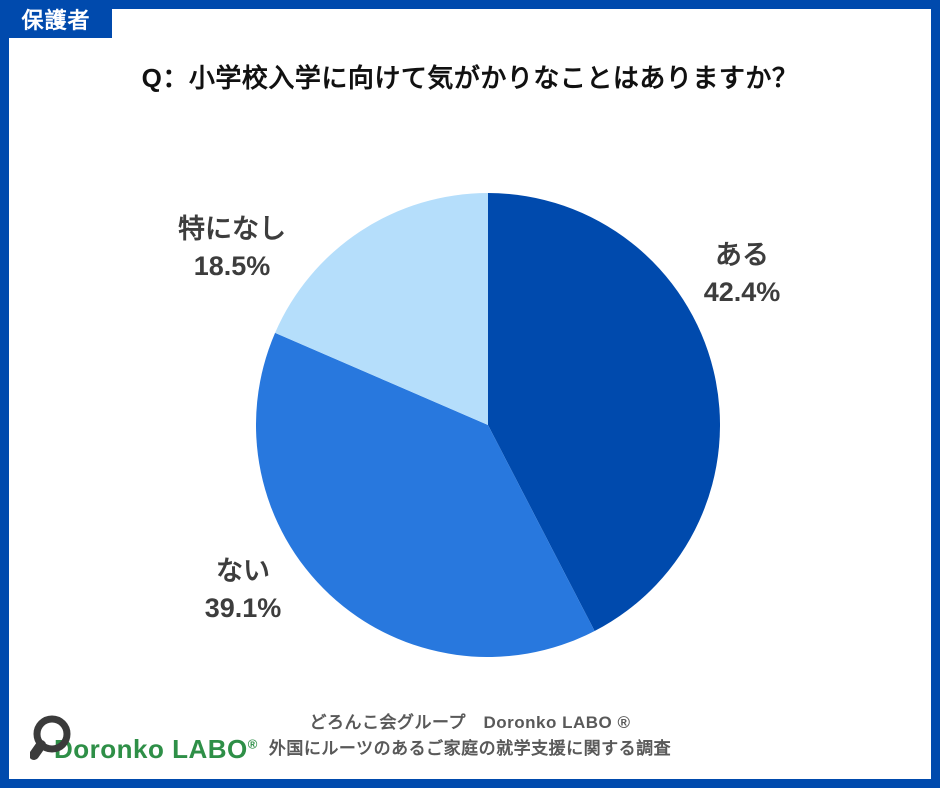  What do you see at coordinates (470, 748) in the screenshot?
I see `footer-caption-line2: 外国にルーツのあるご家庭の就学支援に関する調査` at bounding box center [470, 748].